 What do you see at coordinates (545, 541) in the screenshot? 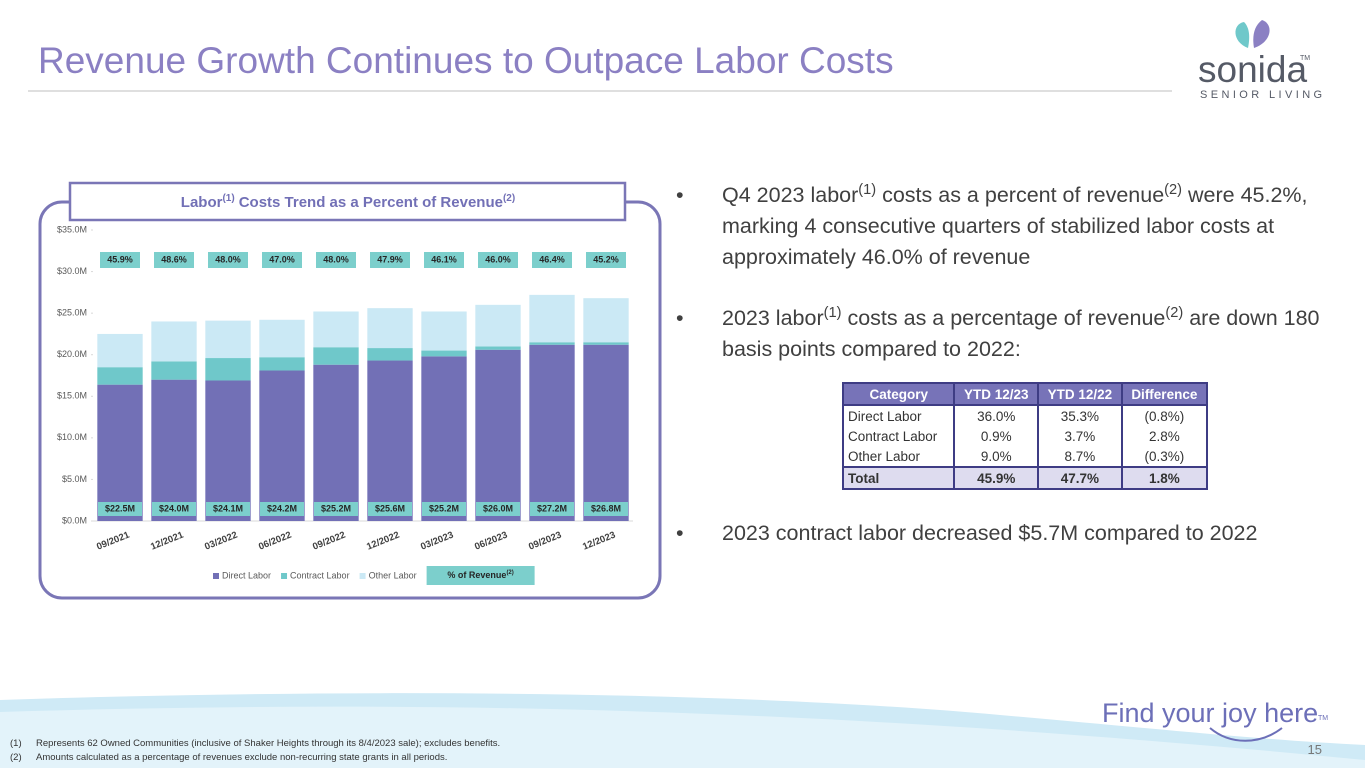
I see `x-tick-label: 09/2023` at bounding box center [545, 541].